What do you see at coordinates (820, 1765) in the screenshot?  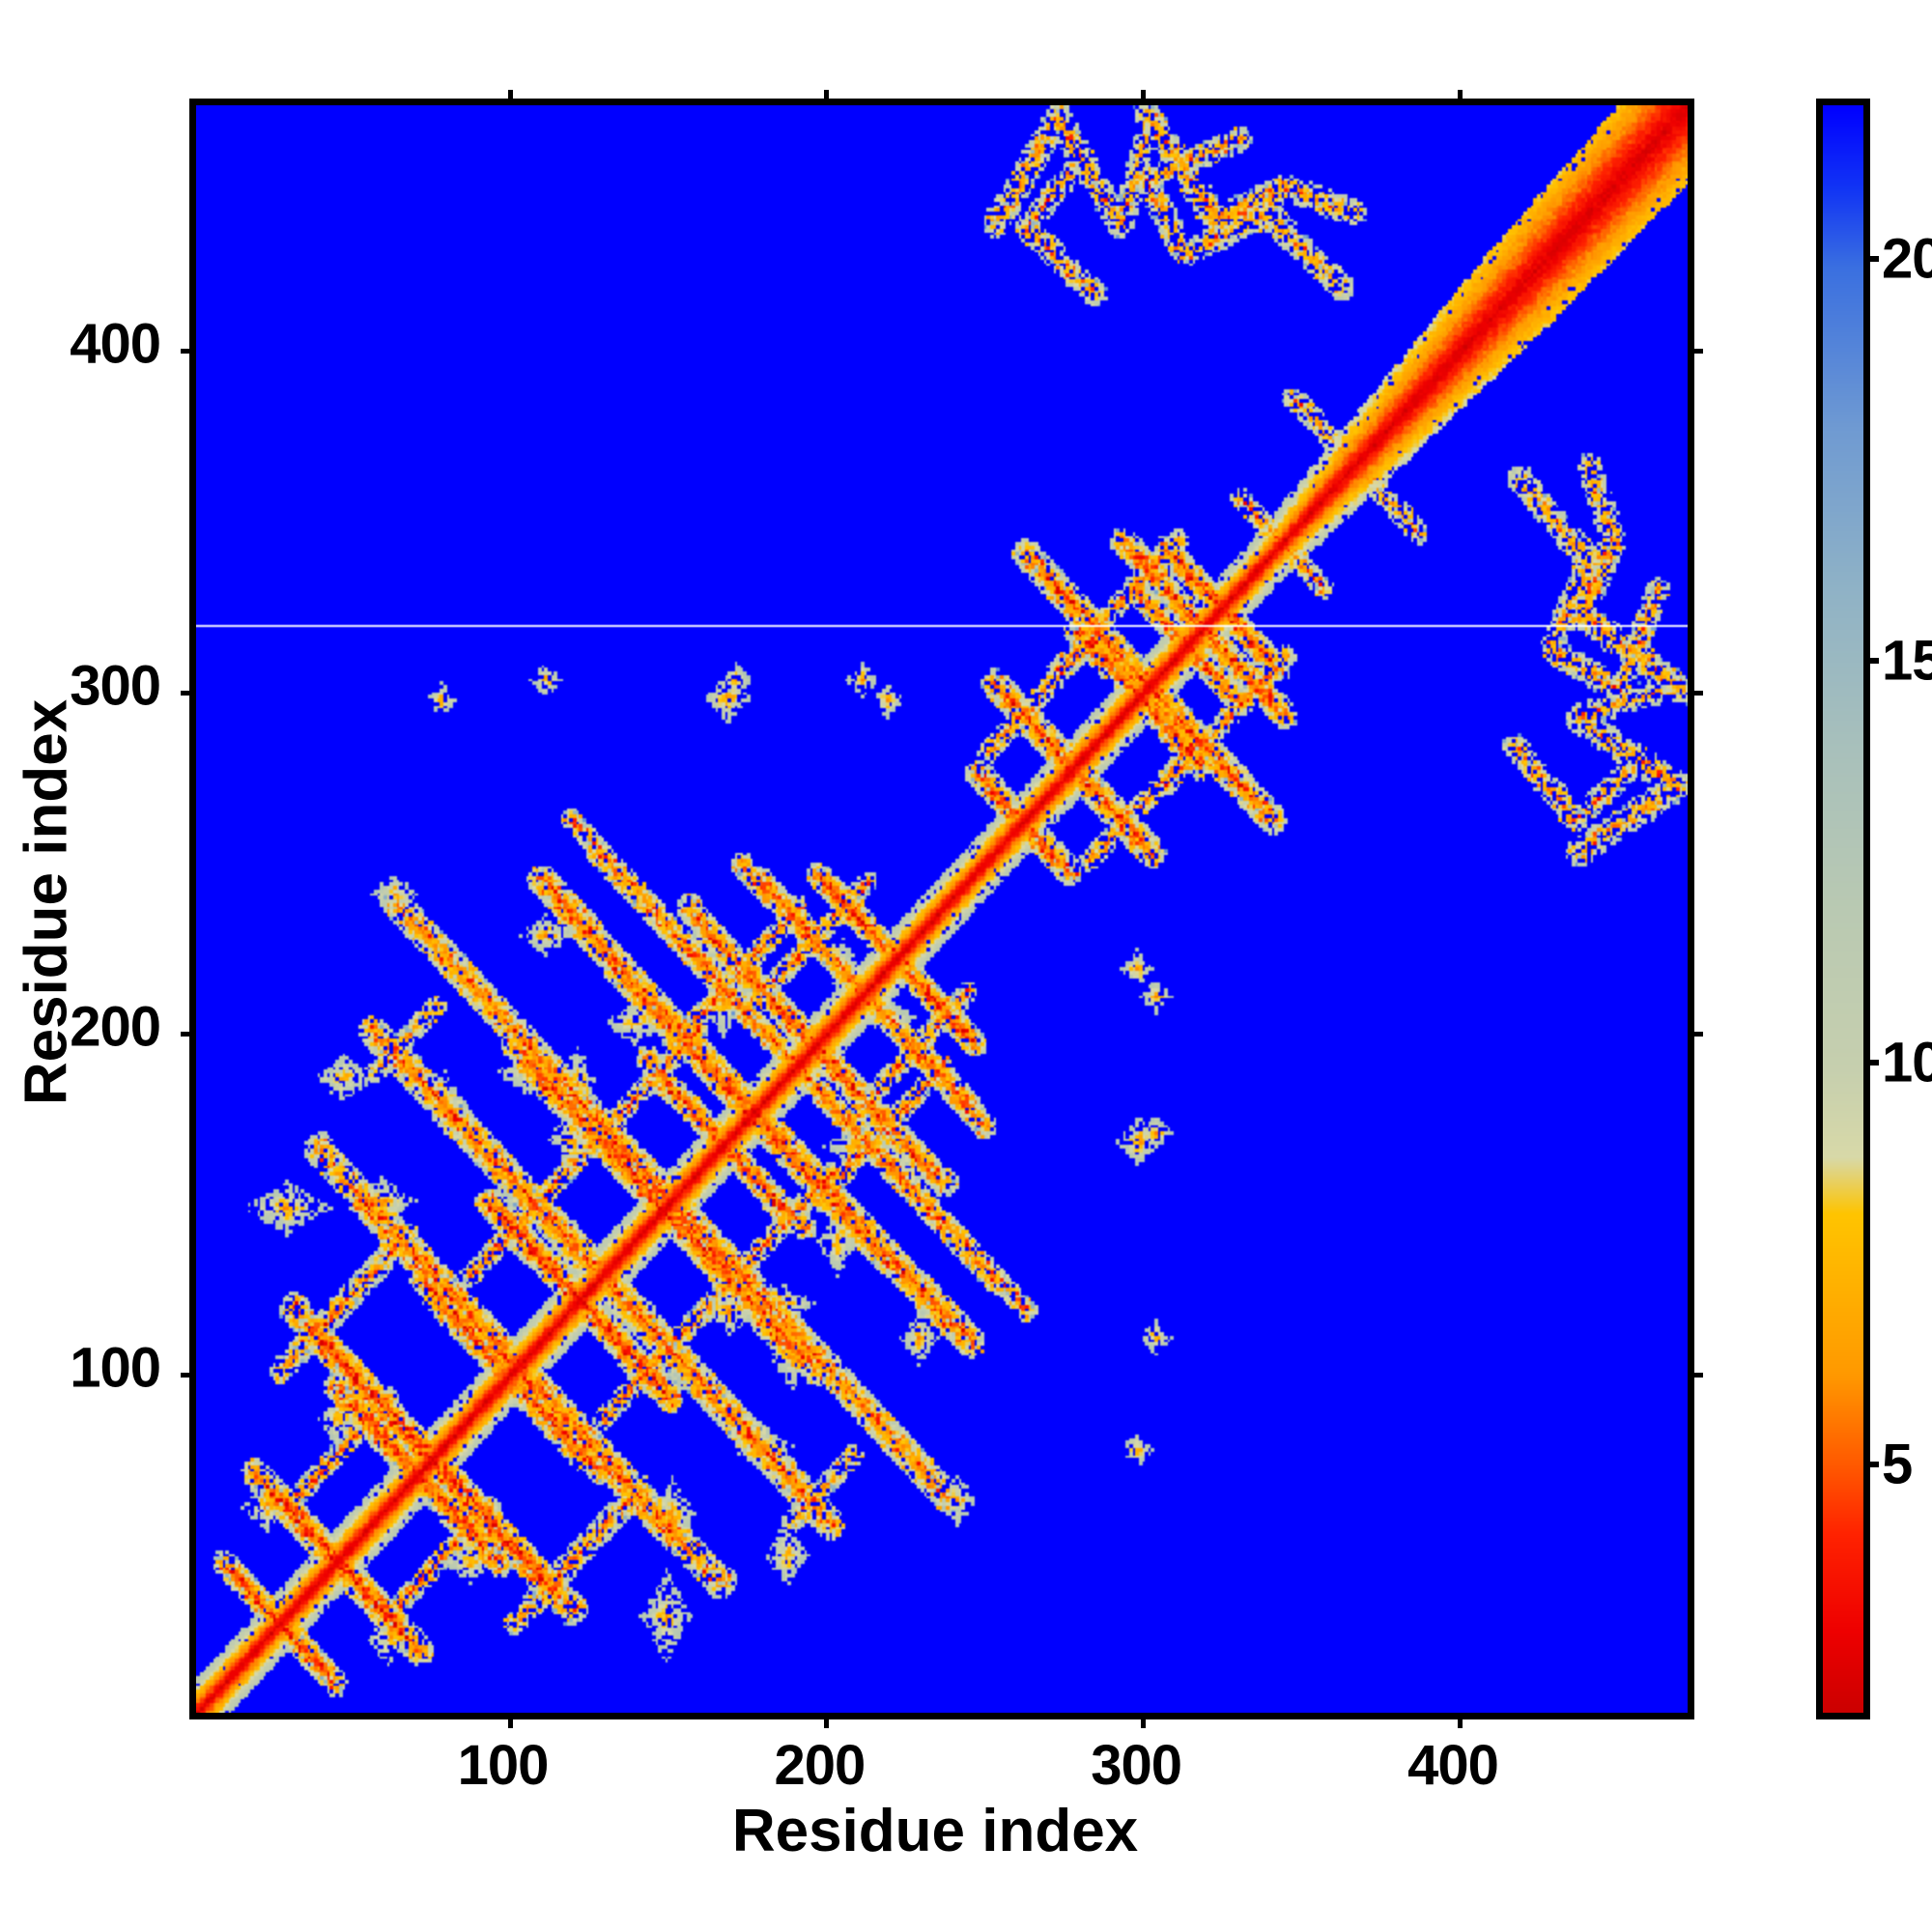 I see `x-tick-label: 200` at bounding box center [820, 1765].